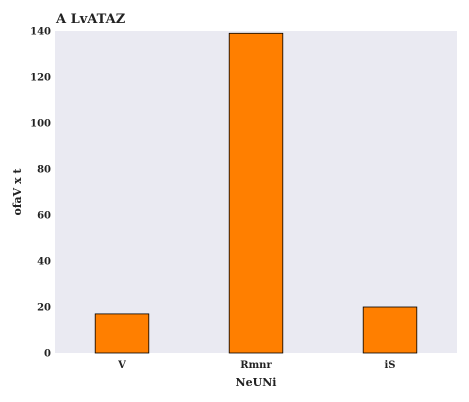  Describe the element at coordinates (122, 333) in the screenshot. I see `bar-v` at that location.